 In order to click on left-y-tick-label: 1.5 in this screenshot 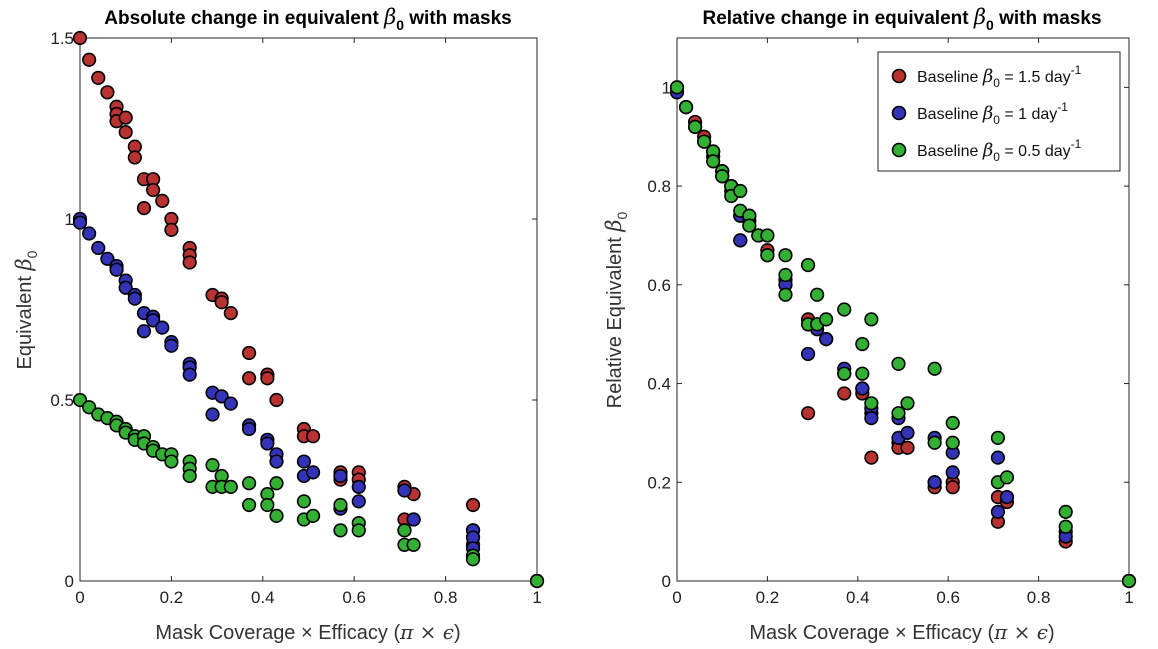, I will do `click(62, 38)`.